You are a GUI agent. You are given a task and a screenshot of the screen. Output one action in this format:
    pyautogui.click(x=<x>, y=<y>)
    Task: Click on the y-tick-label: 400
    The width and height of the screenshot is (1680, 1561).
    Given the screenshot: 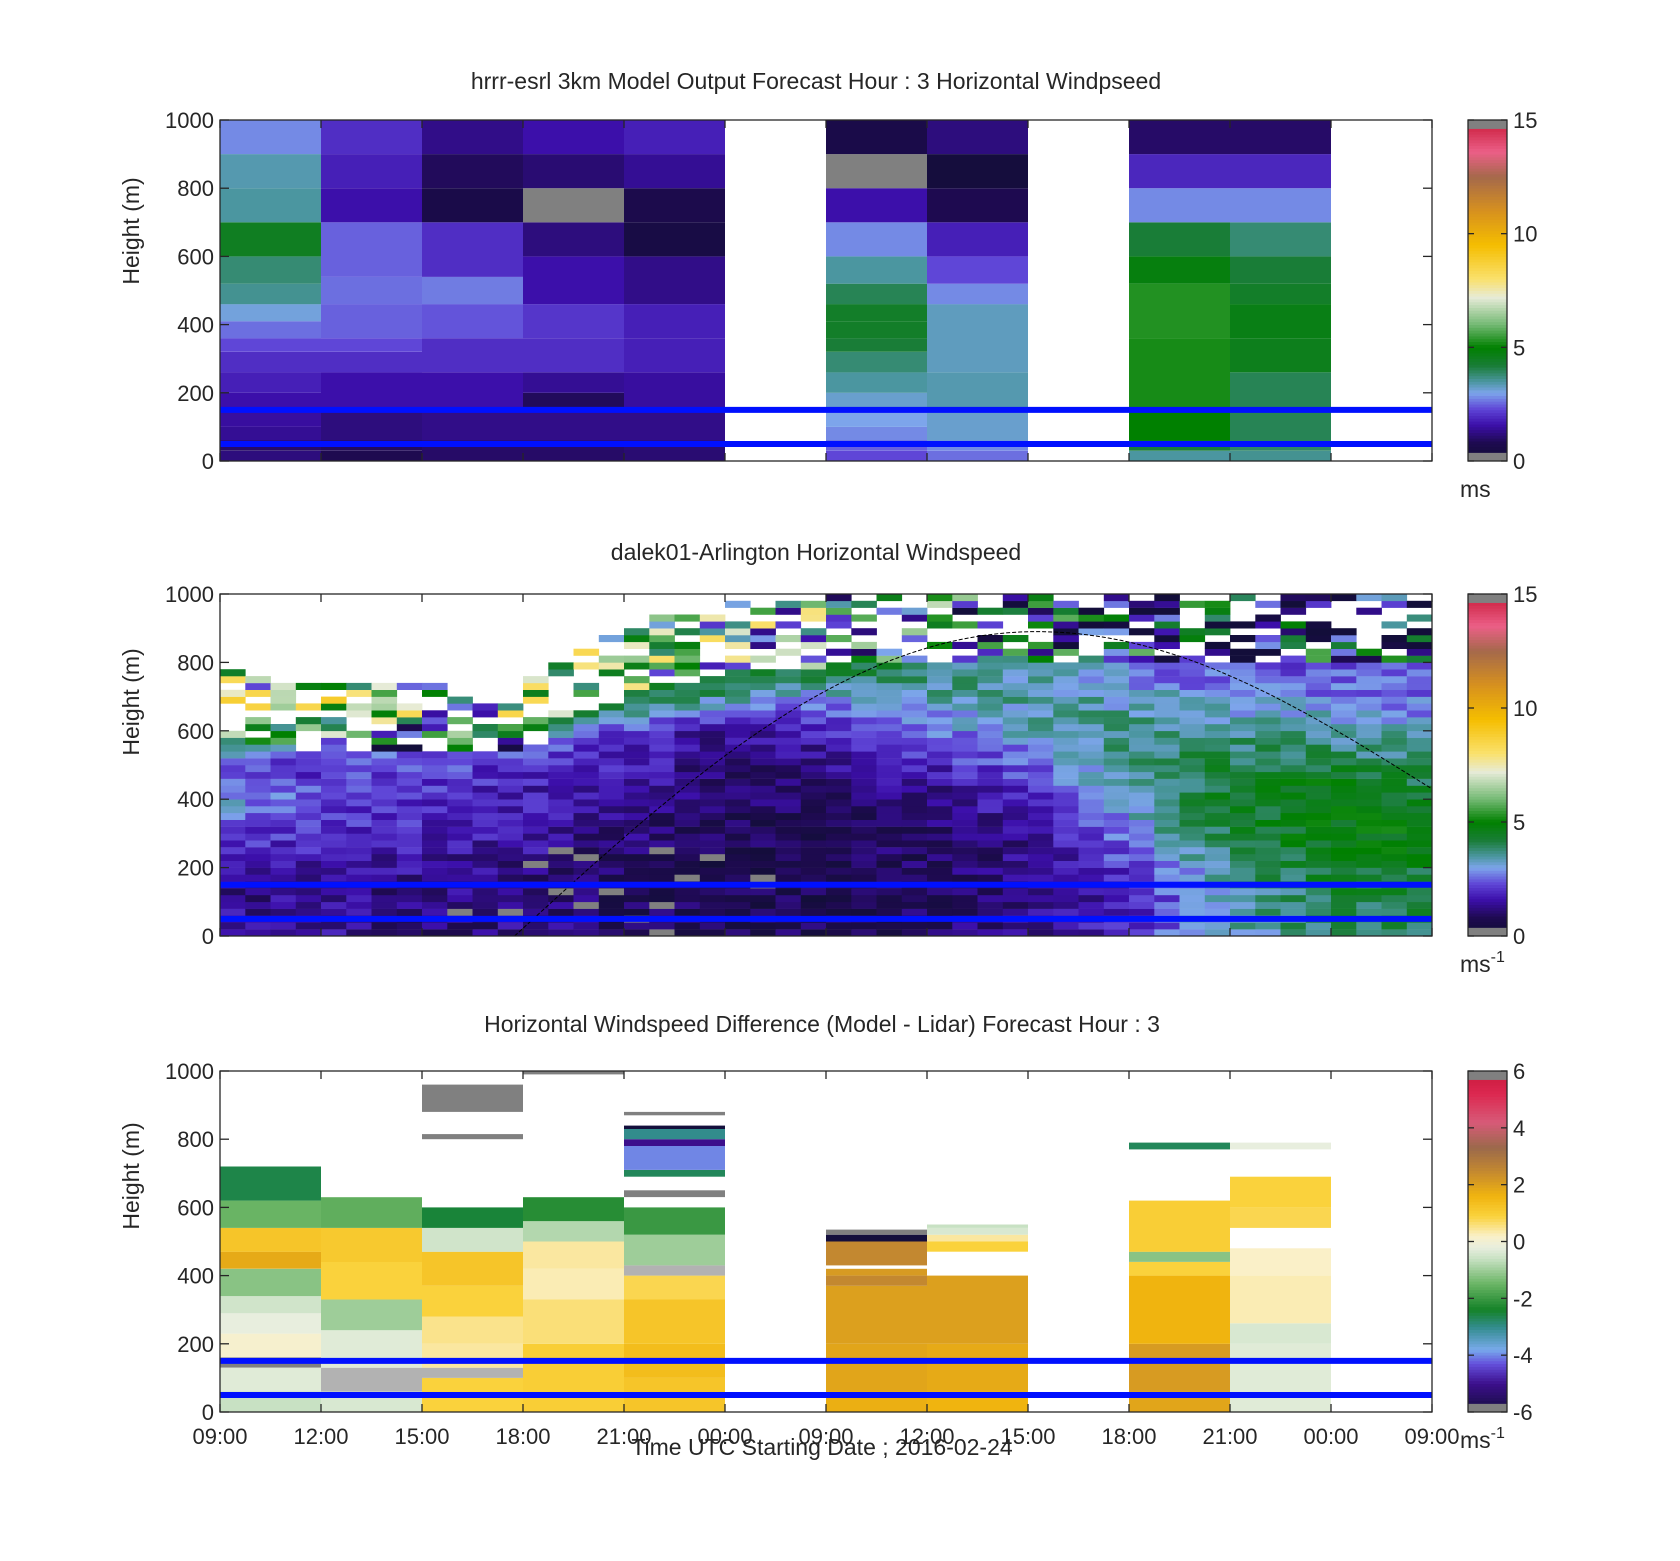 What is the action you would take?
    pyautogui.click(x=195, y=325)
    